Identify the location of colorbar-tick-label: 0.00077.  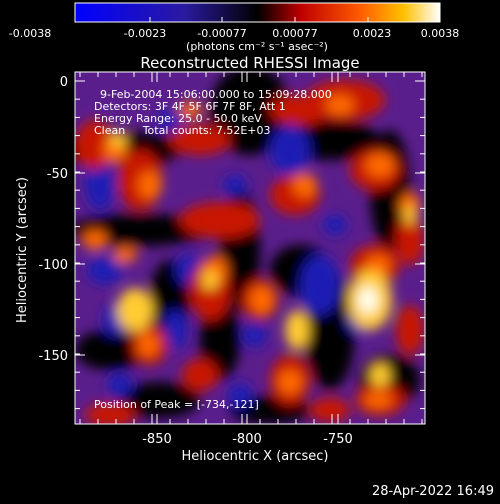
(295, 33).